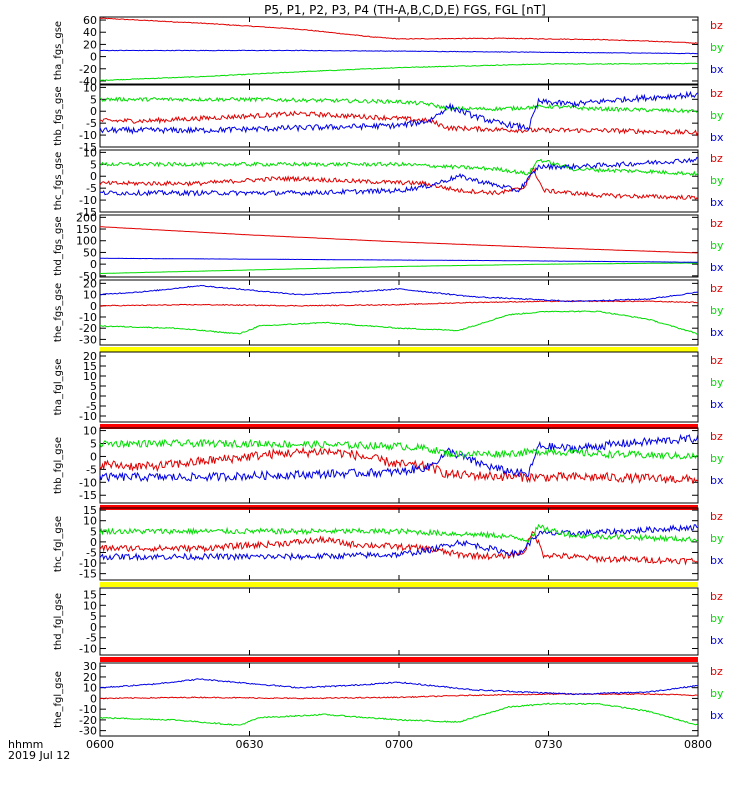 This screenshot has width=750, height=800. What do you see at coordinates (90, 20) in the screenshot?
I see `y-tick-label: 60` at bounding box center [90, 20].